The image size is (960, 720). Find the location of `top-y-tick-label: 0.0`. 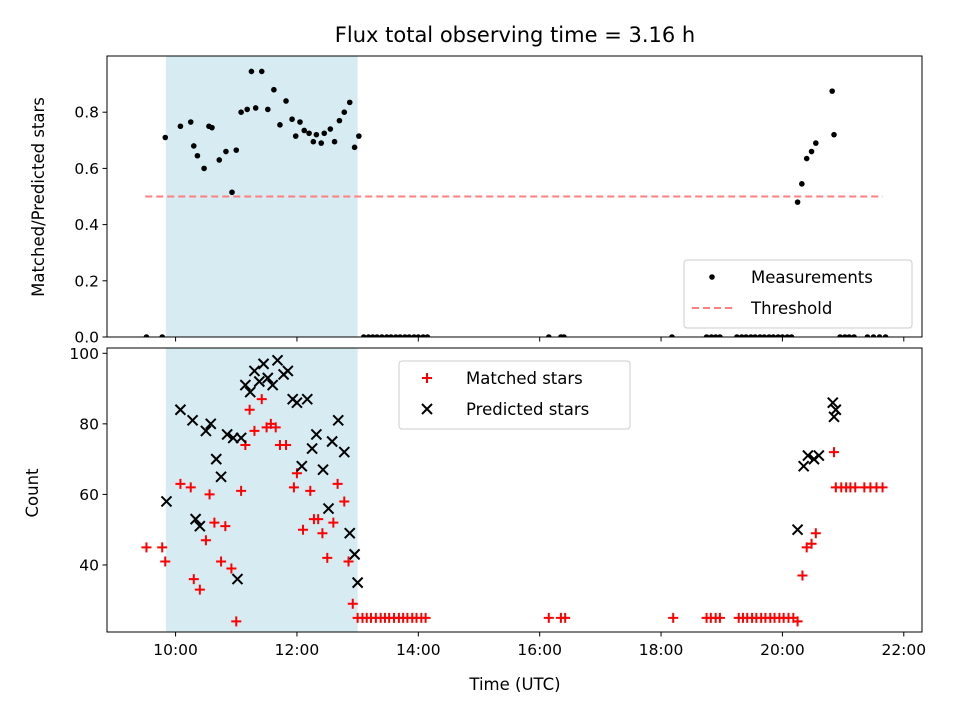

top-y-tick-label: 0.0 is located at coordinates (86, 338).